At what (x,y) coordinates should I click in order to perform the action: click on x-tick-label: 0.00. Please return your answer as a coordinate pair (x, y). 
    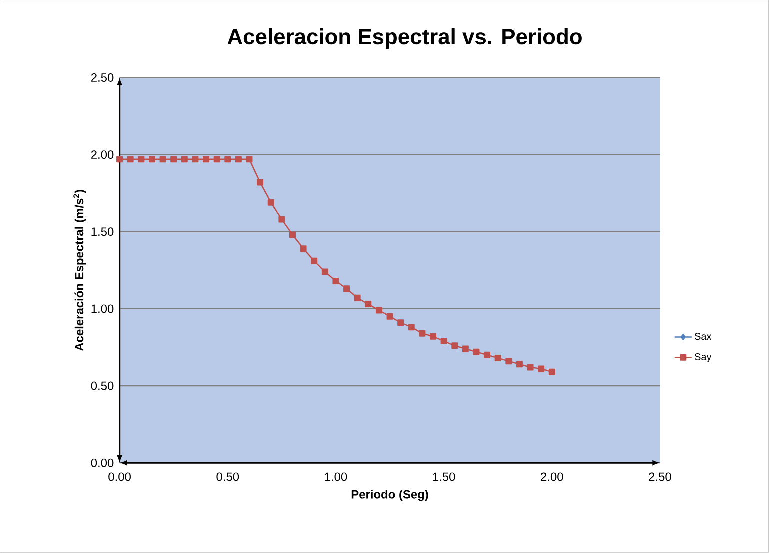
    Looking at the image, I should click on (119, 477).